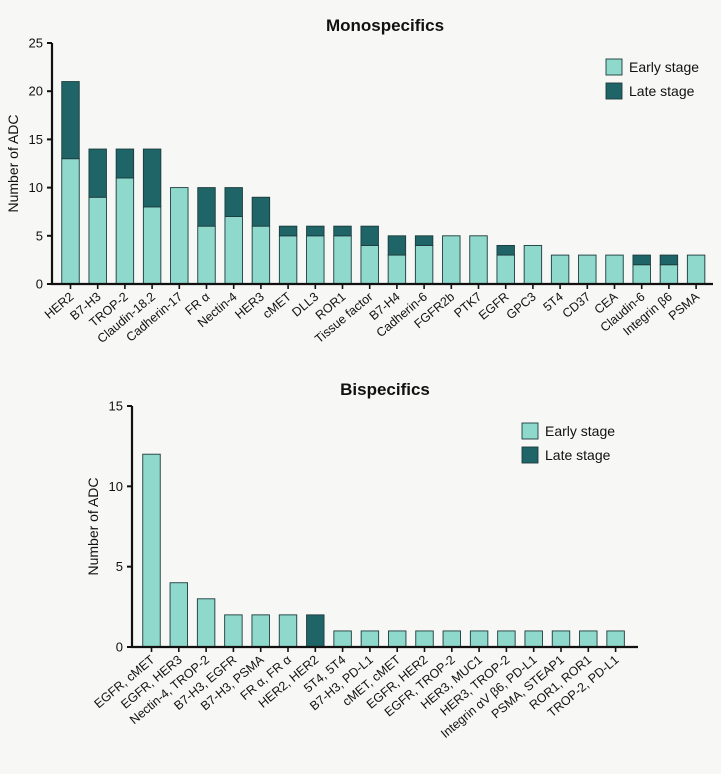 The image size is (721, 774). I want to click on chart-title: Monospecifics, so click(385, 25).